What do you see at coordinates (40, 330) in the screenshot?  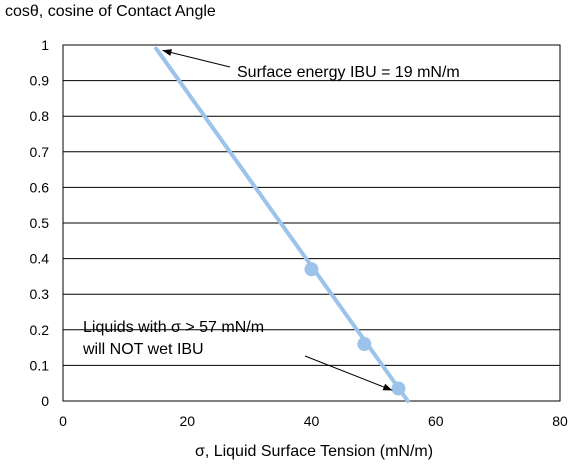 I see `y-tick-label: 0.2` at bounding box center [40, 330].